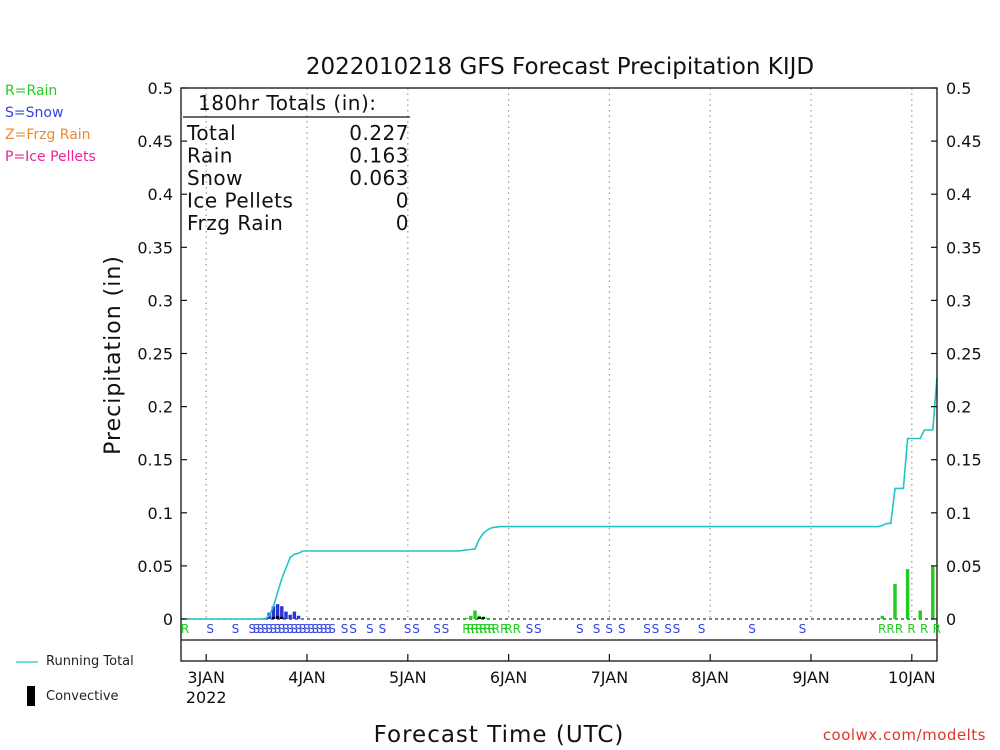 This screenshot has width=1000, height=750. What do you see at coordinates (958, 300) in the screenshot?
I see `y-tick-label-right: 0.3` at bounding box center [958, 300].